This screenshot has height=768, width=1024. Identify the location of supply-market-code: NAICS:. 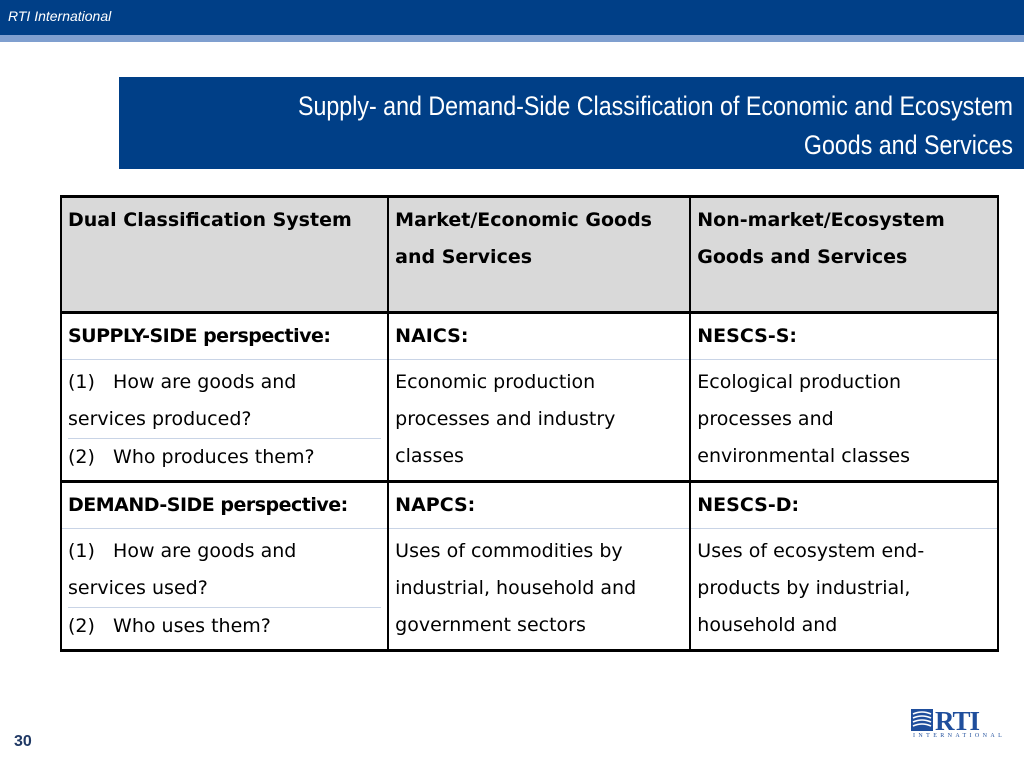
(539, 336).